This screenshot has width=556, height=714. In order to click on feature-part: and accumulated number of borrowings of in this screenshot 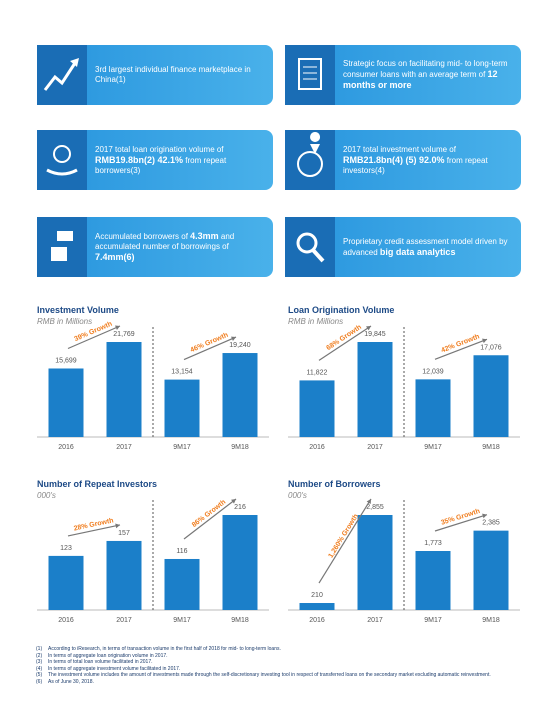, I will do `click(165, 241)`.